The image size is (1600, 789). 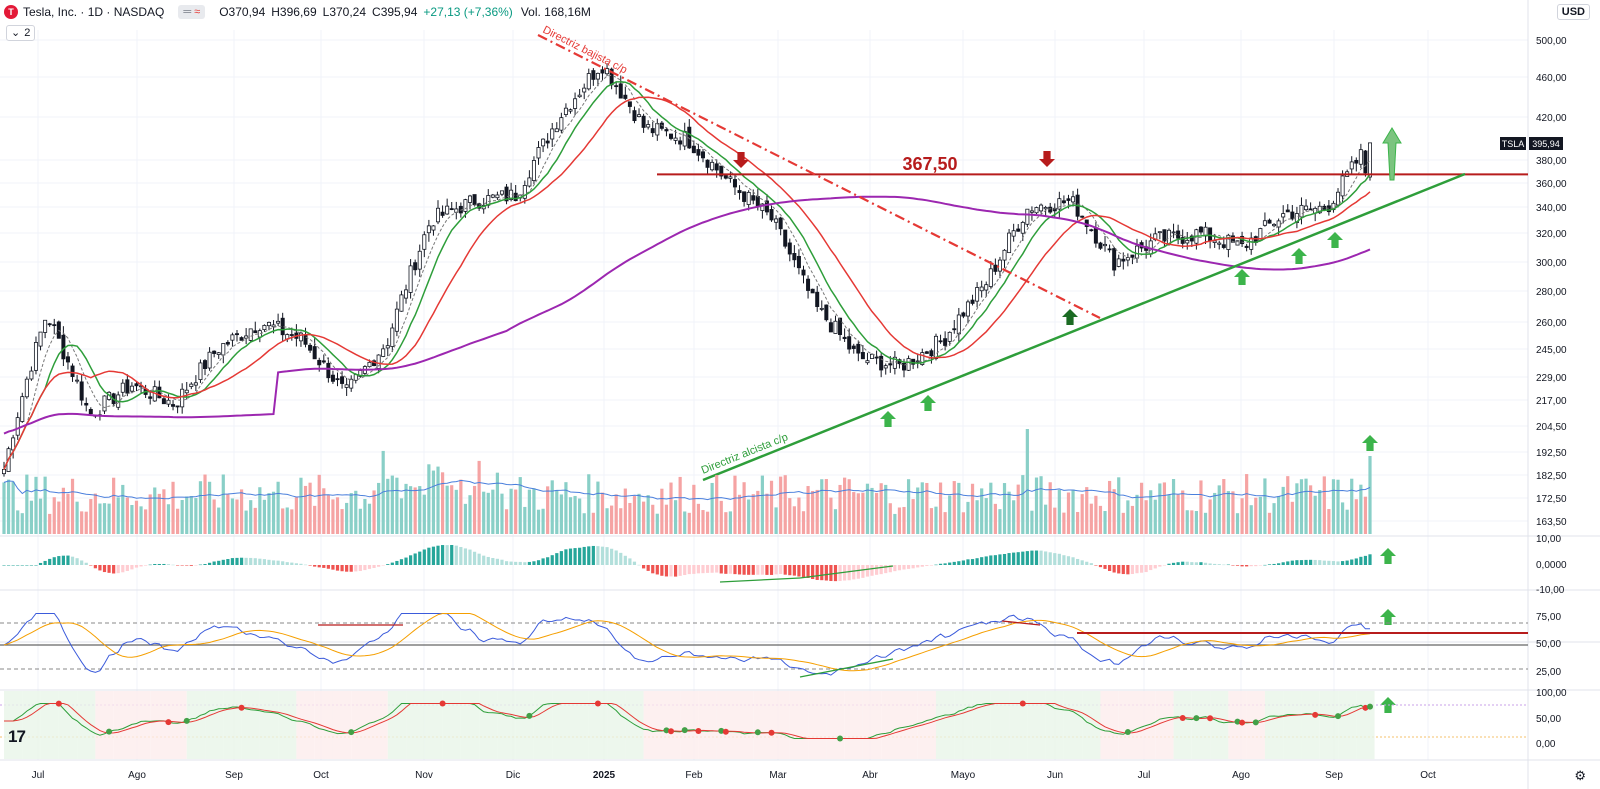 What do you see at coordinates (1428, 775) in the screenshot?
I see `x-tick-label: Oct` at bounding box center [1428, 775].